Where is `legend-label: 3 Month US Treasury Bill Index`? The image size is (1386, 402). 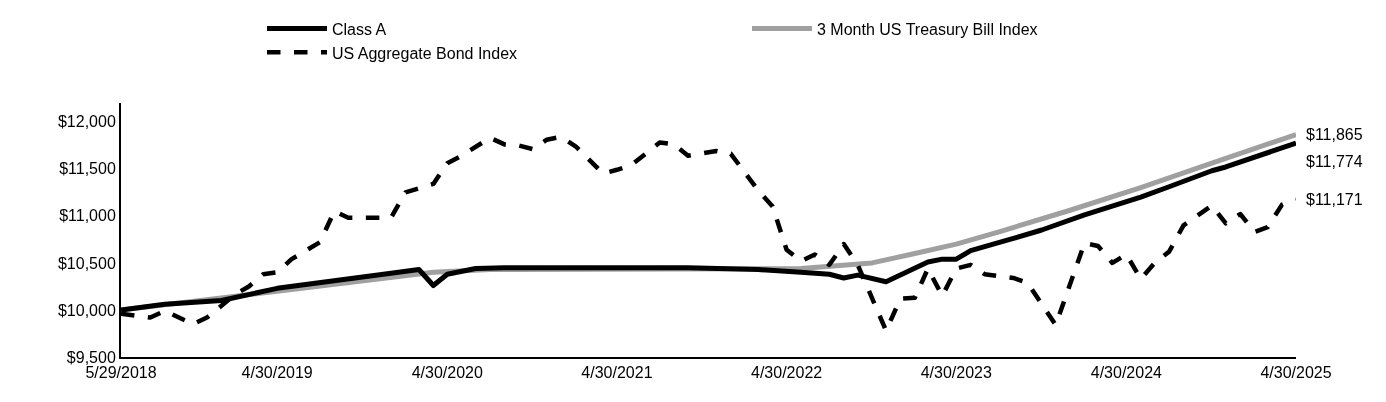 legend-label: 3 Month US Treasury Bill Index is located at coordinates (927, 29).